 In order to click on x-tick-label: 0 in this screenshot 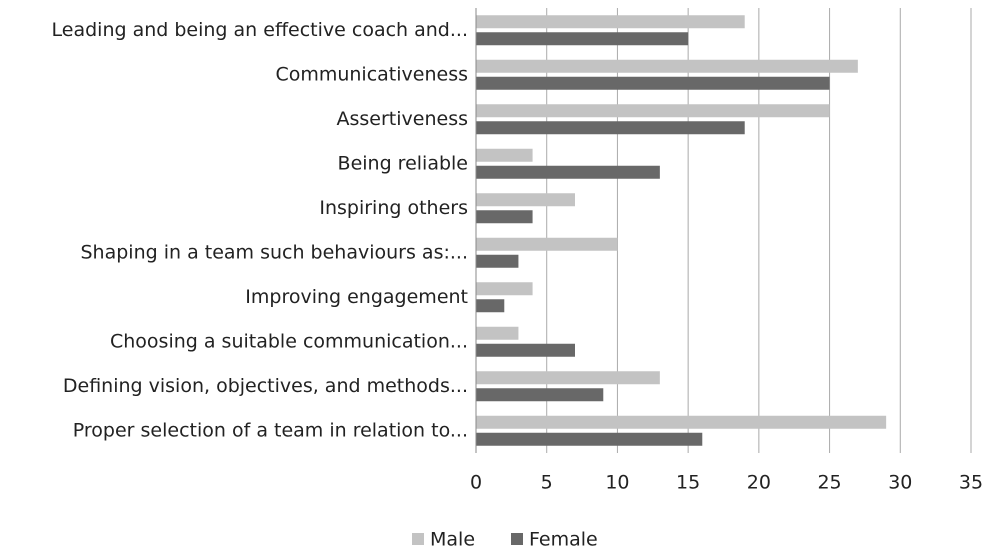, I will do `click(476, 483)`.